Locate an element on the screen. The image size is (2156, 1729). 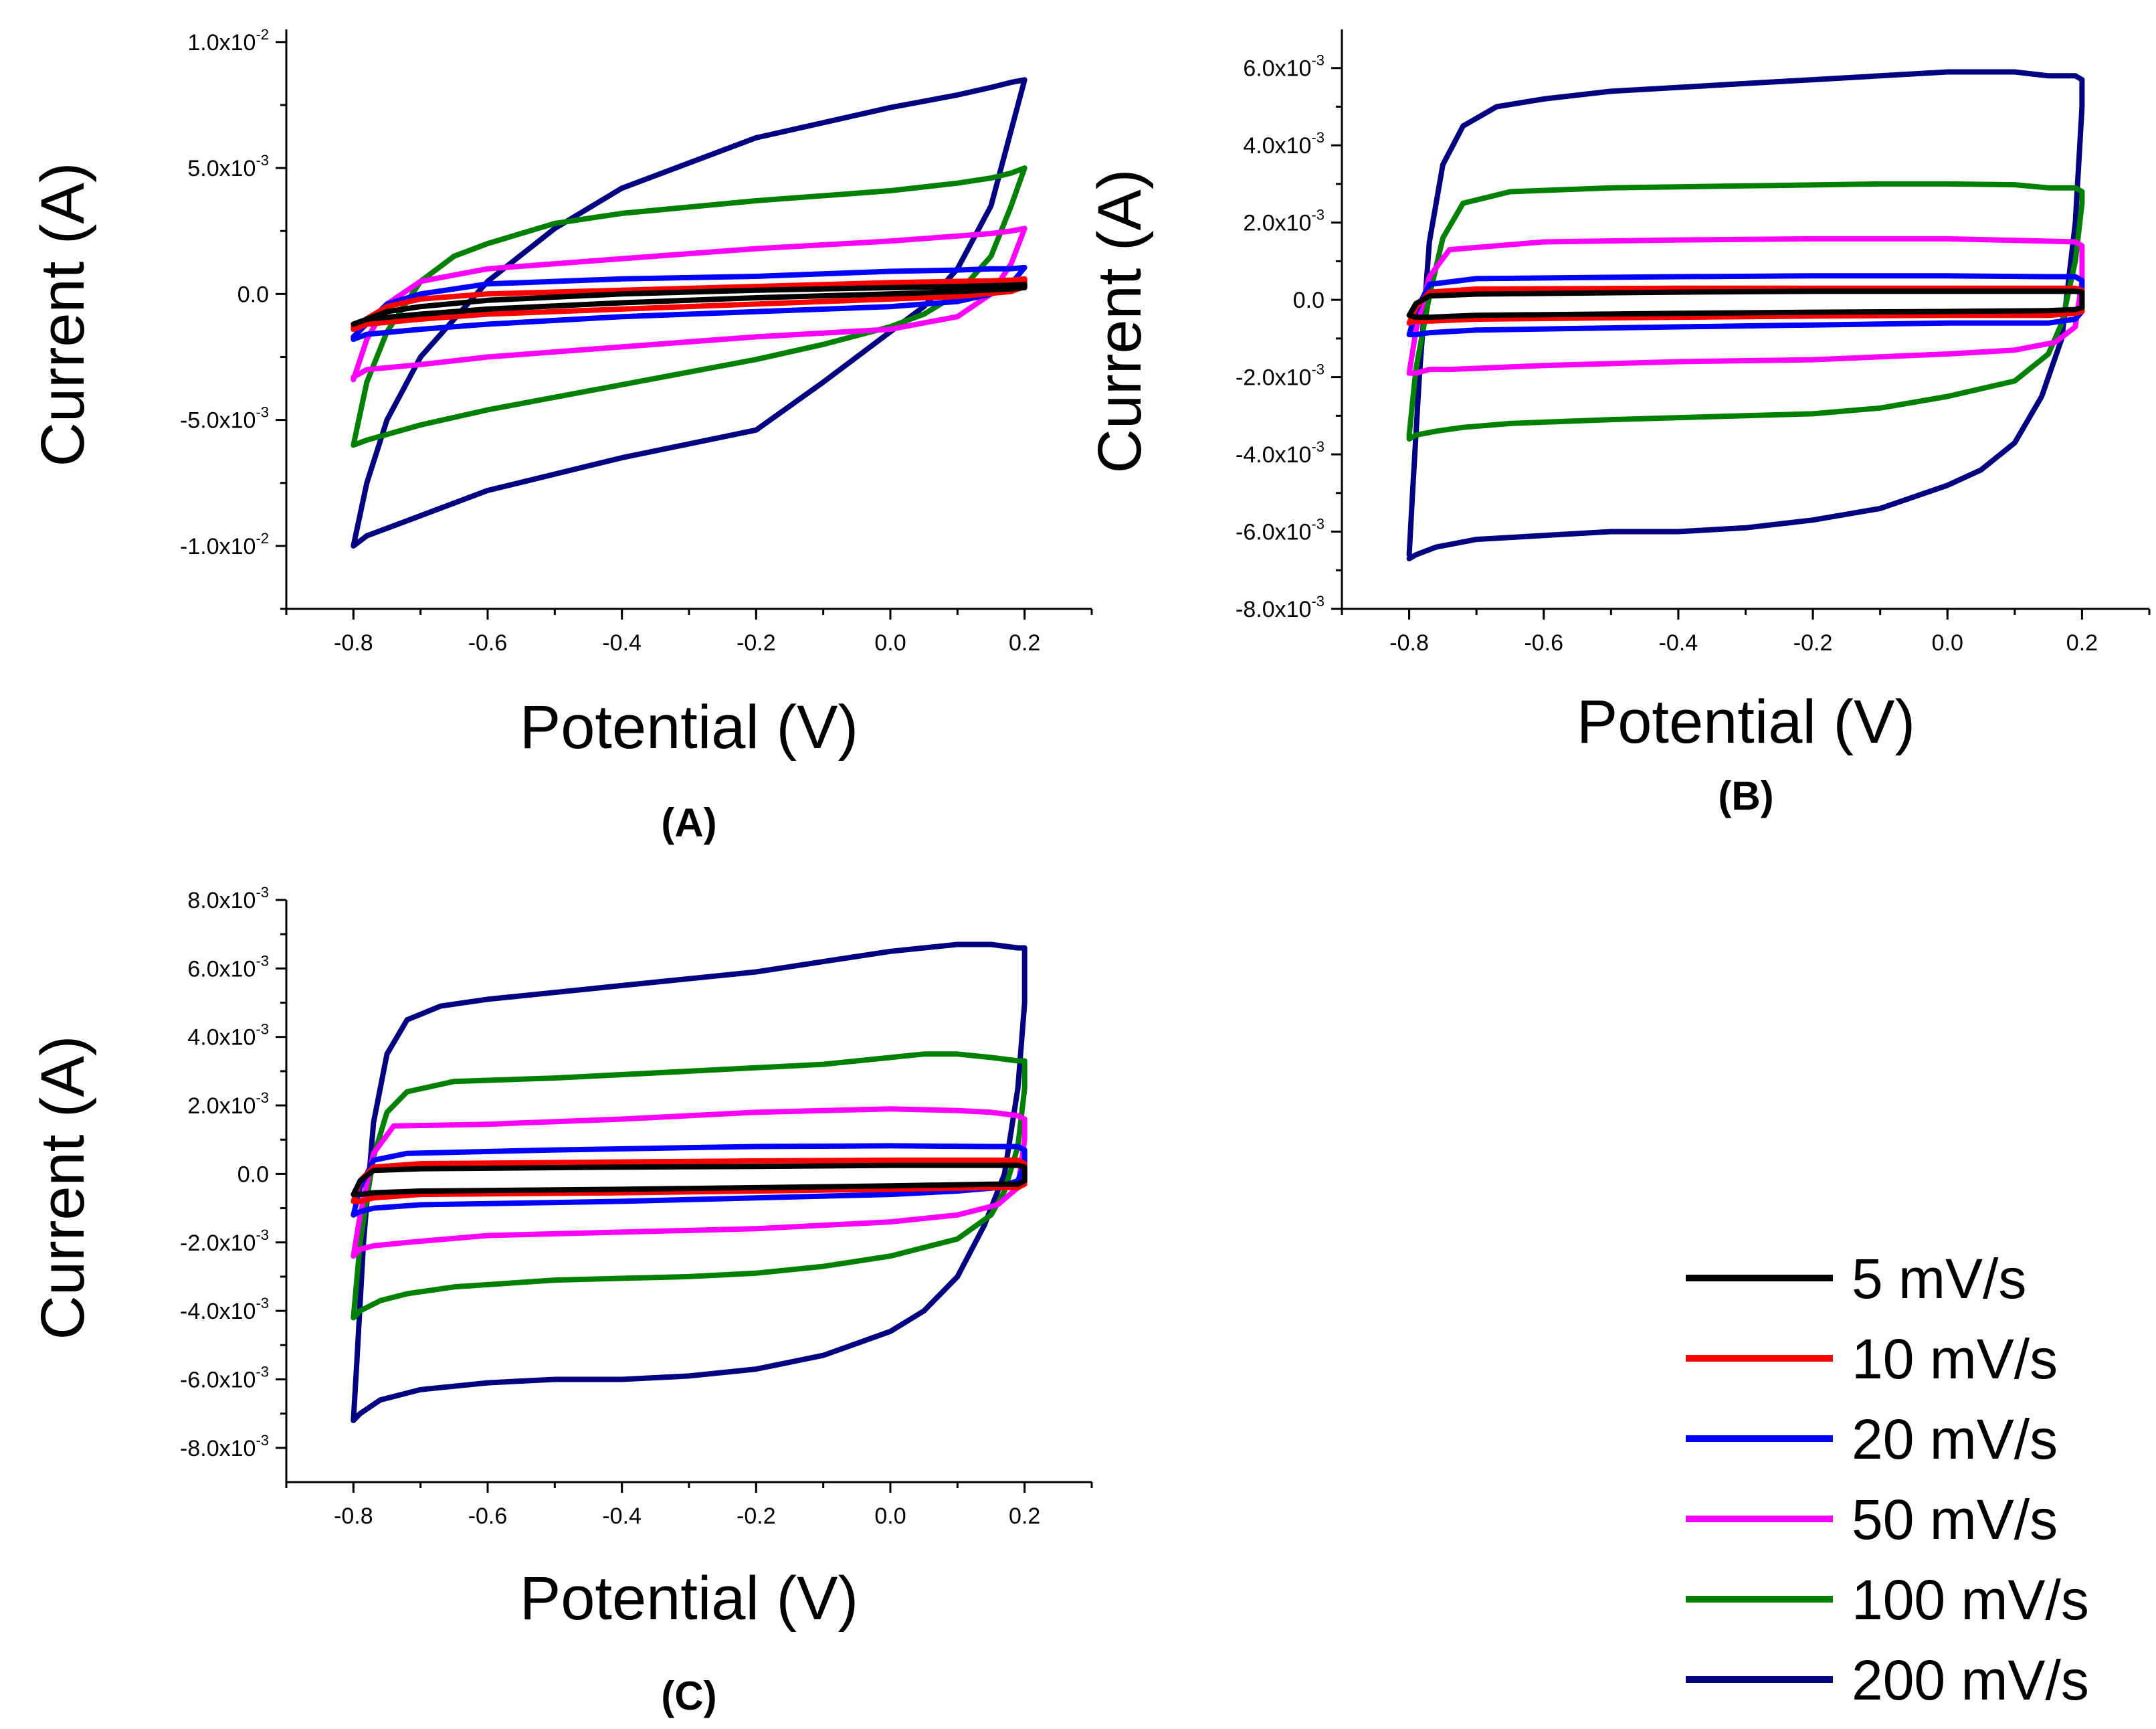
legend-label: 50 mV/s is located at coordinates (1955, 1519).